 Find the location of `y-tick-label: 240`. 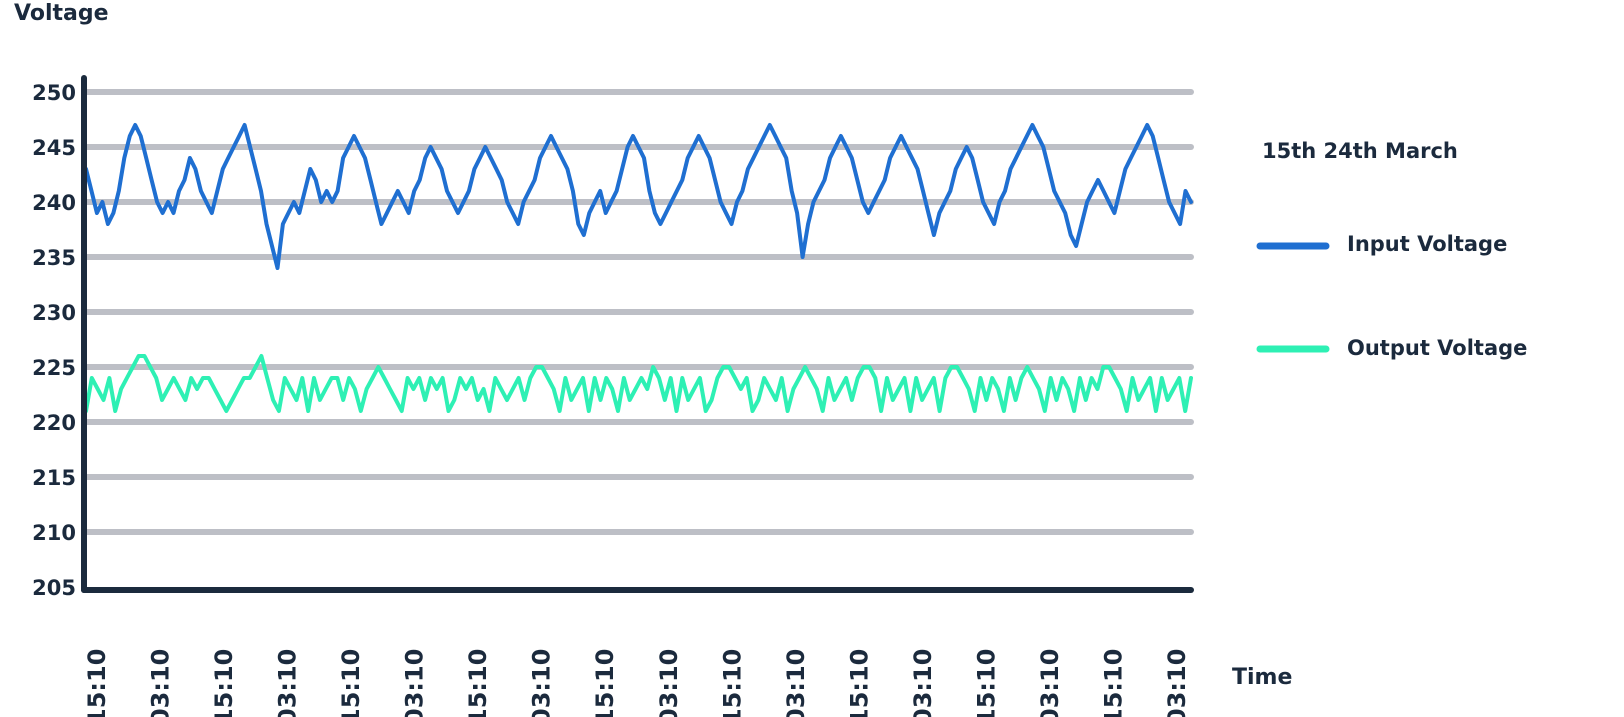

y-tick-label: 240 is located at coordinates (54, 203).